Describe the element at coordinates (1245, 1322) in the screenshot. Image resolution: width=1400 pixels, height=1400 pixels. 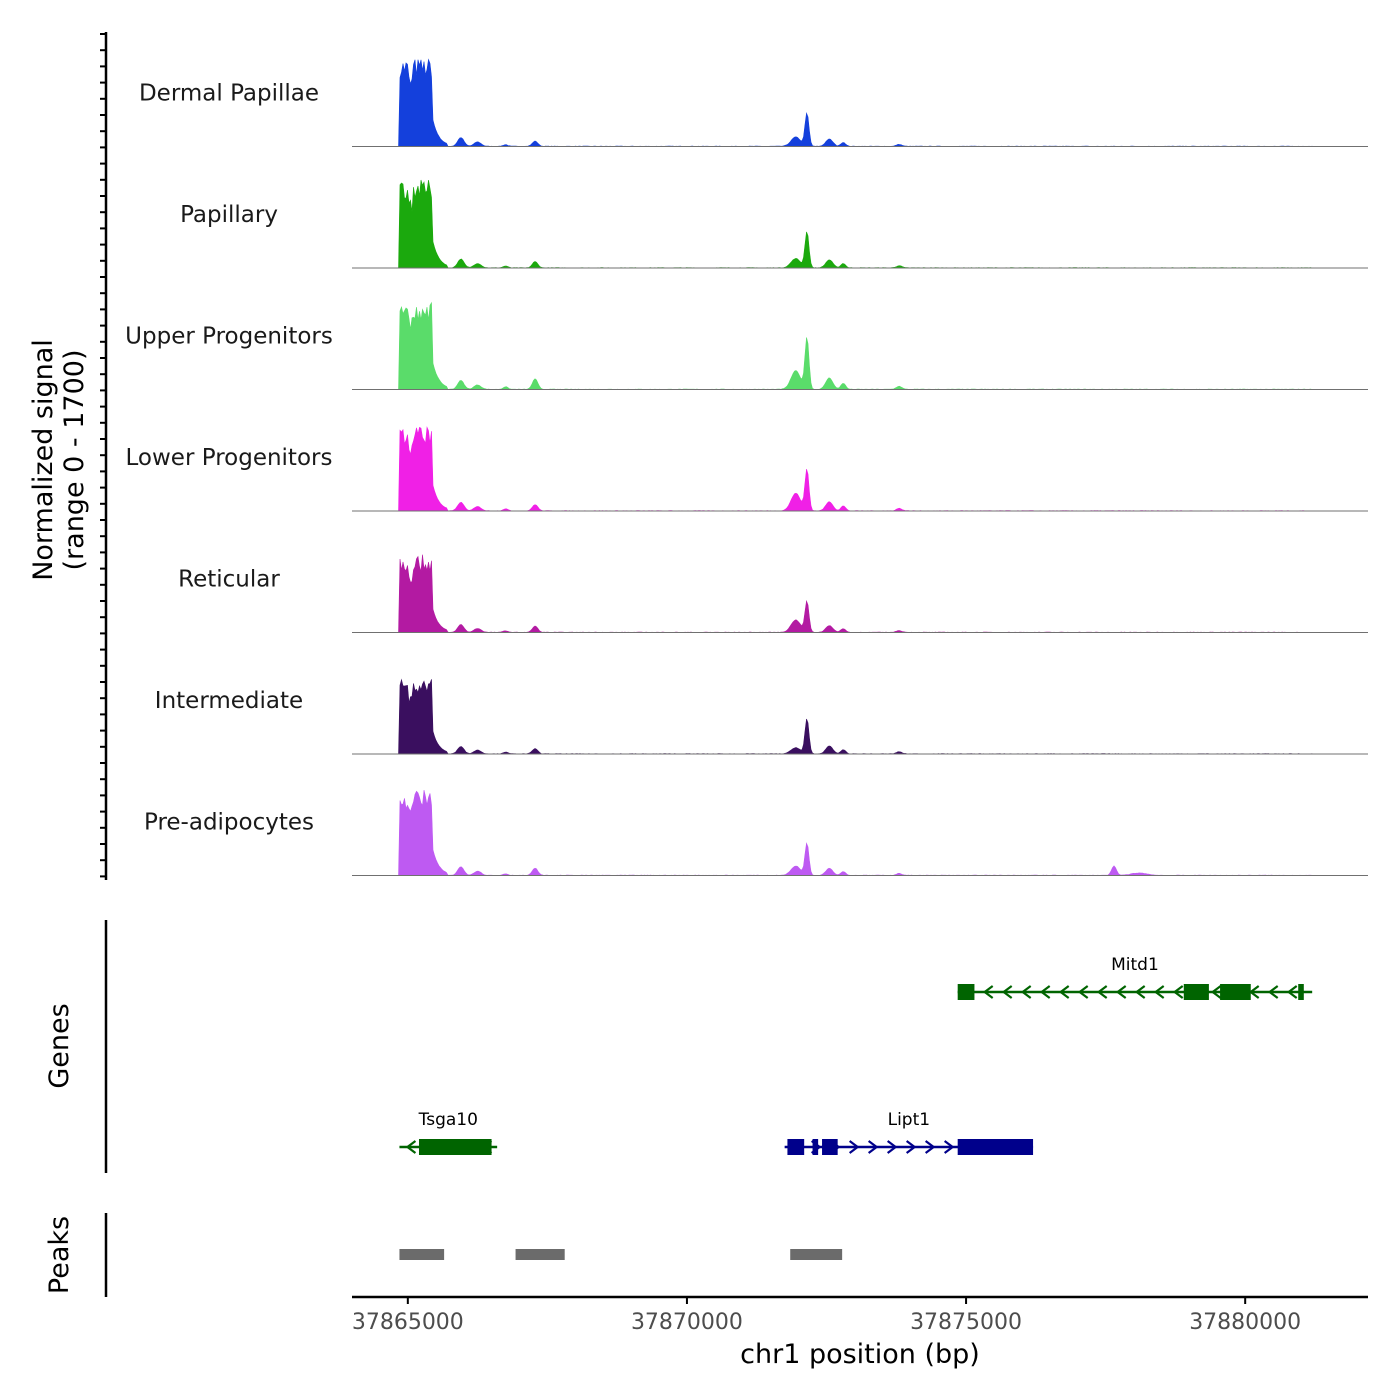
I see `x-tick-label: 37880000` at that location.